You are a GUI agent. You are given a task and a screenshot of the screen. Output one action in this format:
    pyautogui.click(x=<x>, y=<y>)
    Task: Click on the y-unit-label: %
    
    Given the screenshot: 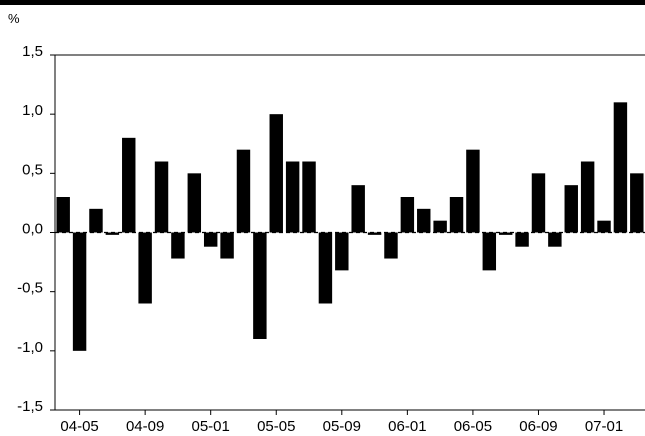 What is the action you would take?
    pyautogui.click(x=14, y=18)
    